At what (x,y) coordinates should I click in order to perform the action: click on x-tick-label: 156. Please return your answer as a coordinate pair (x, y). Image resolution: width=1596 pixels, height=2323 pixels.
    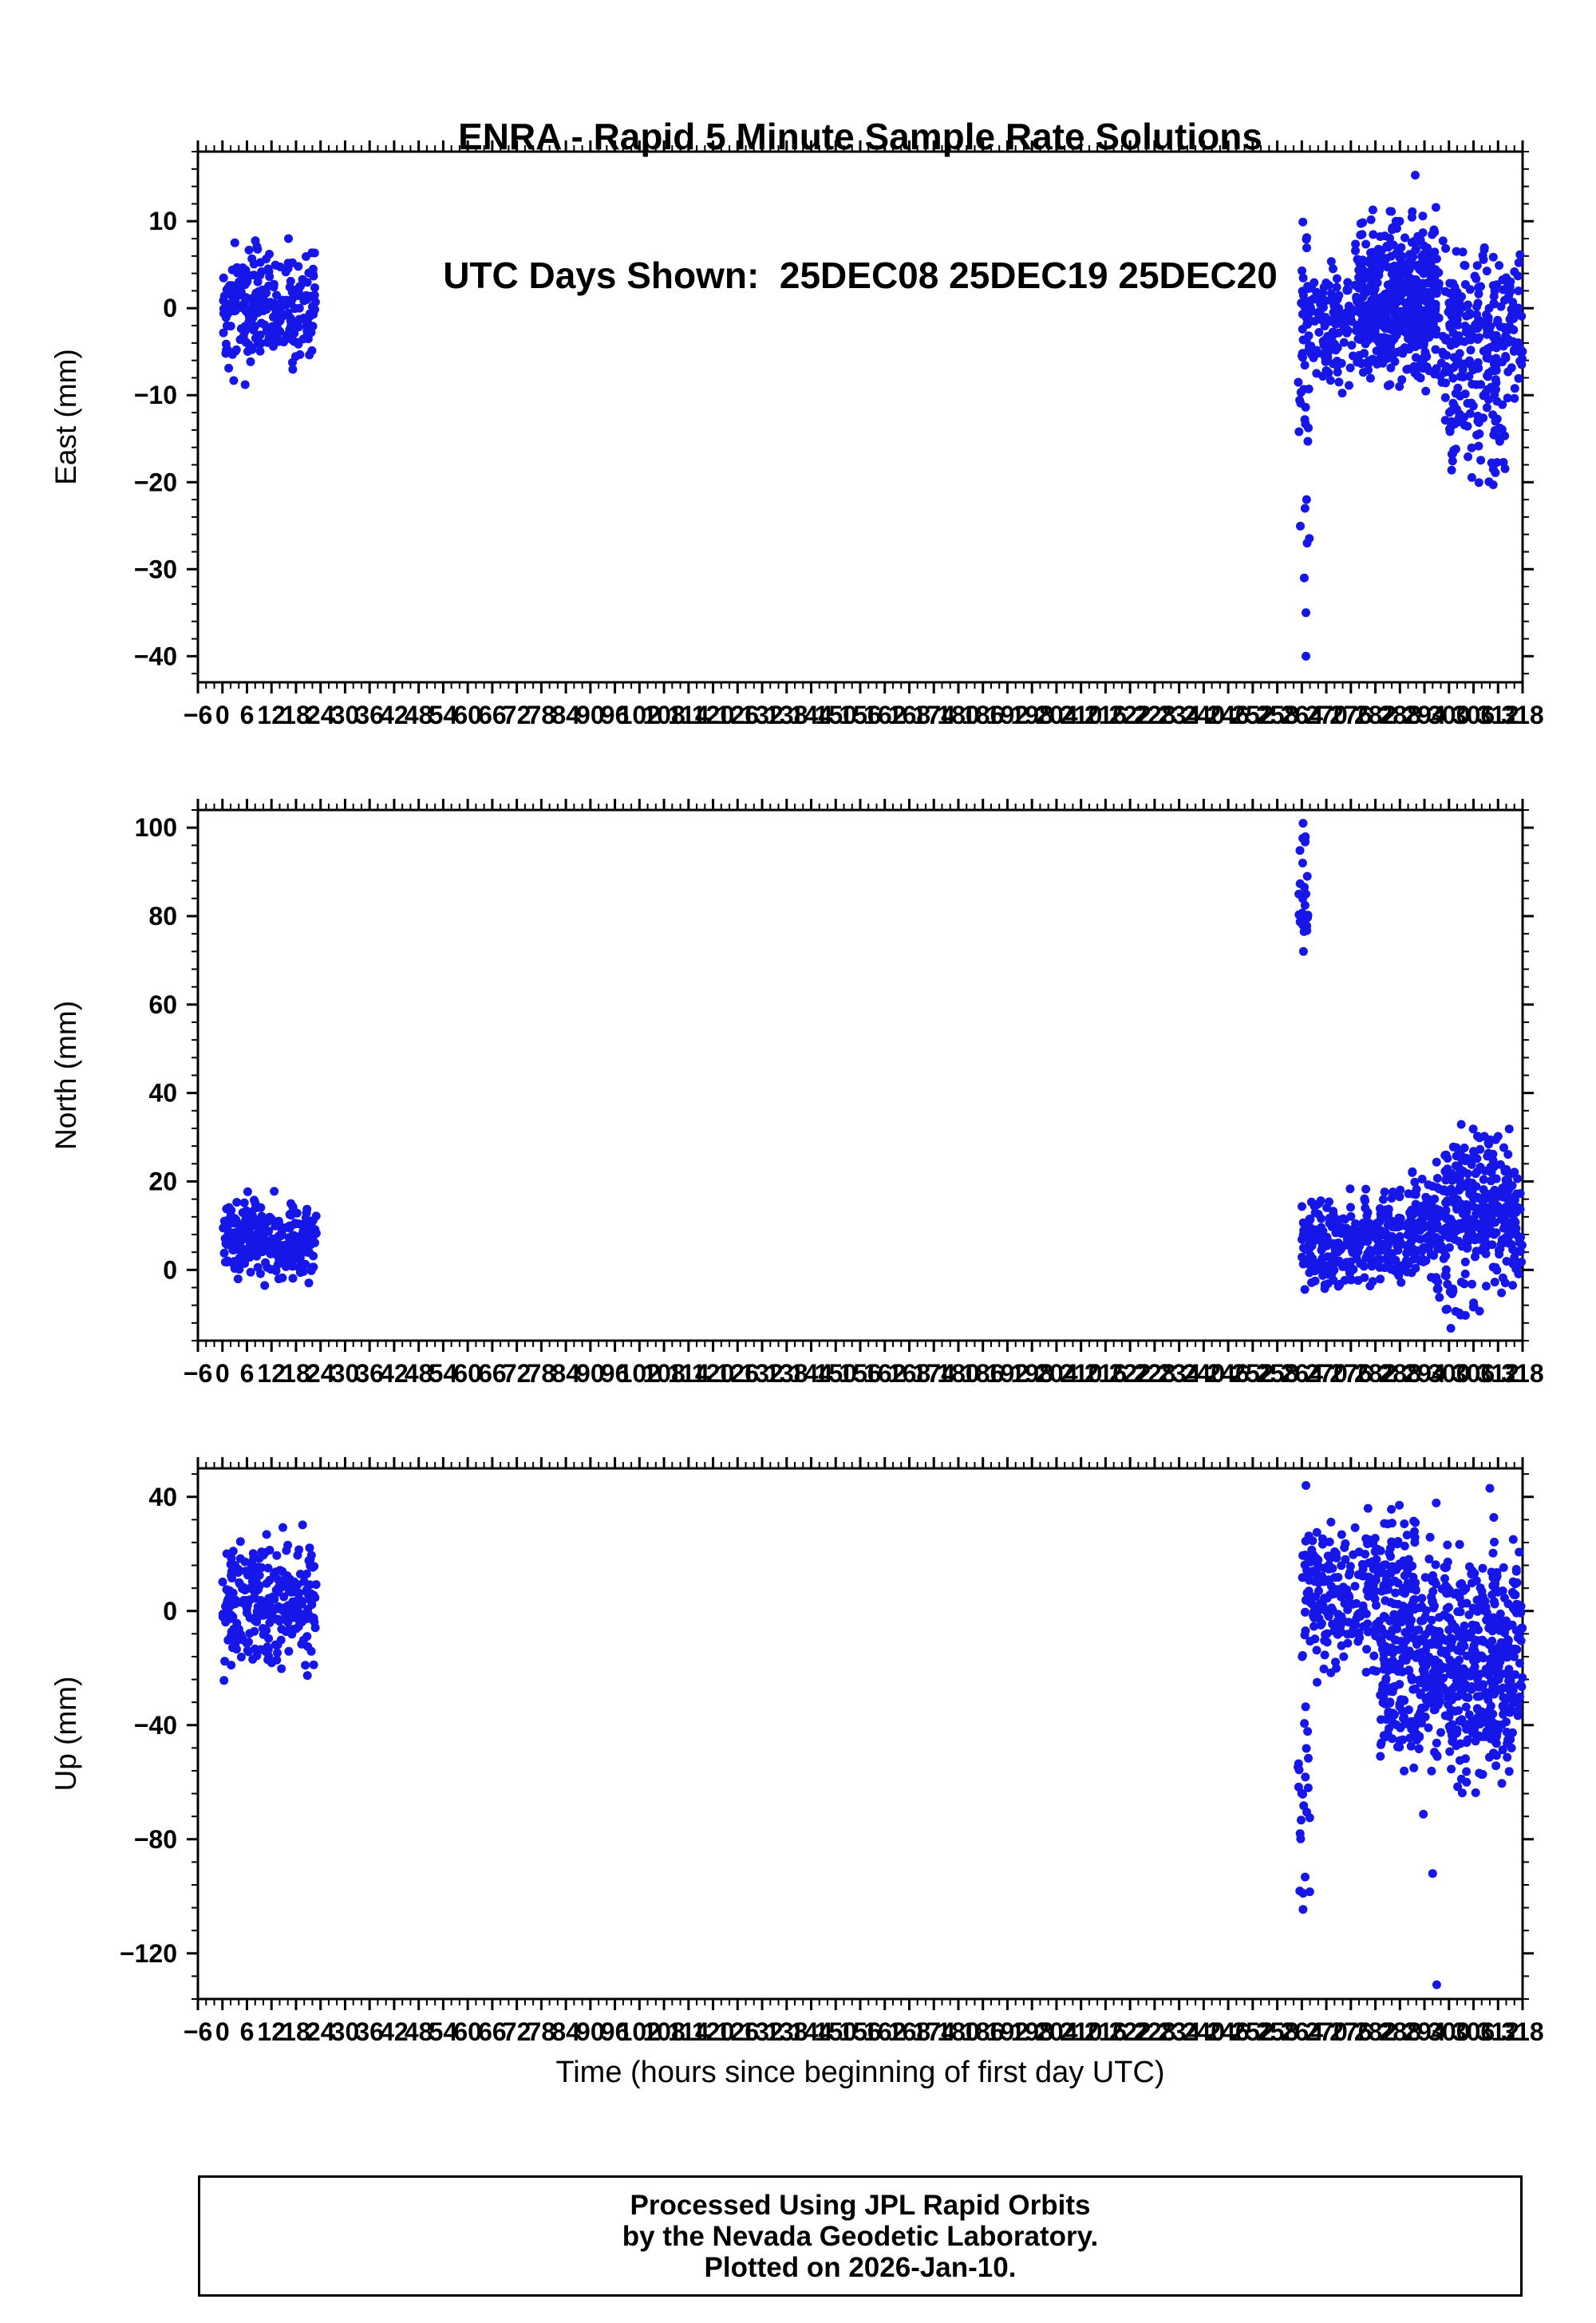
    Looking at the image, I should click on (860, 715).